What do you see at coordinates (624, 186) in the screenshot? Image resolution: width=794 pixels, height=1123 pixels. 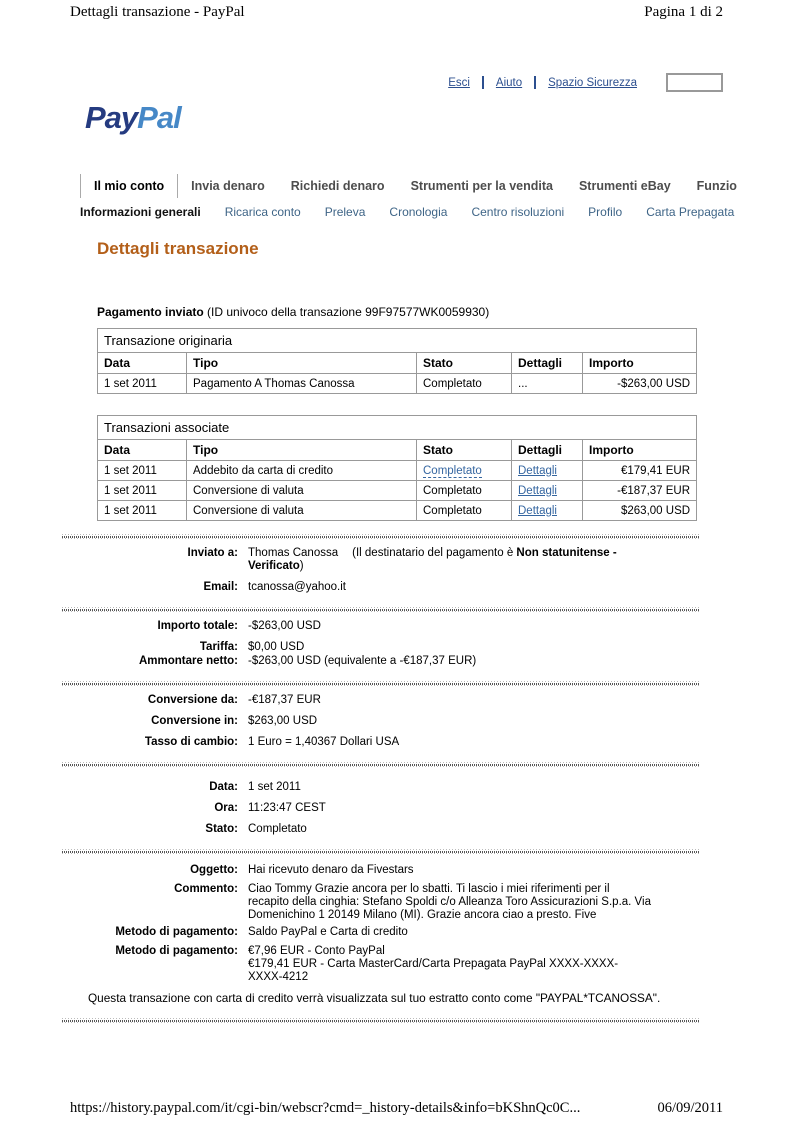 I see `tab-strumenti-ebay: Strumenti eBay` at bounding box center [624, 186].